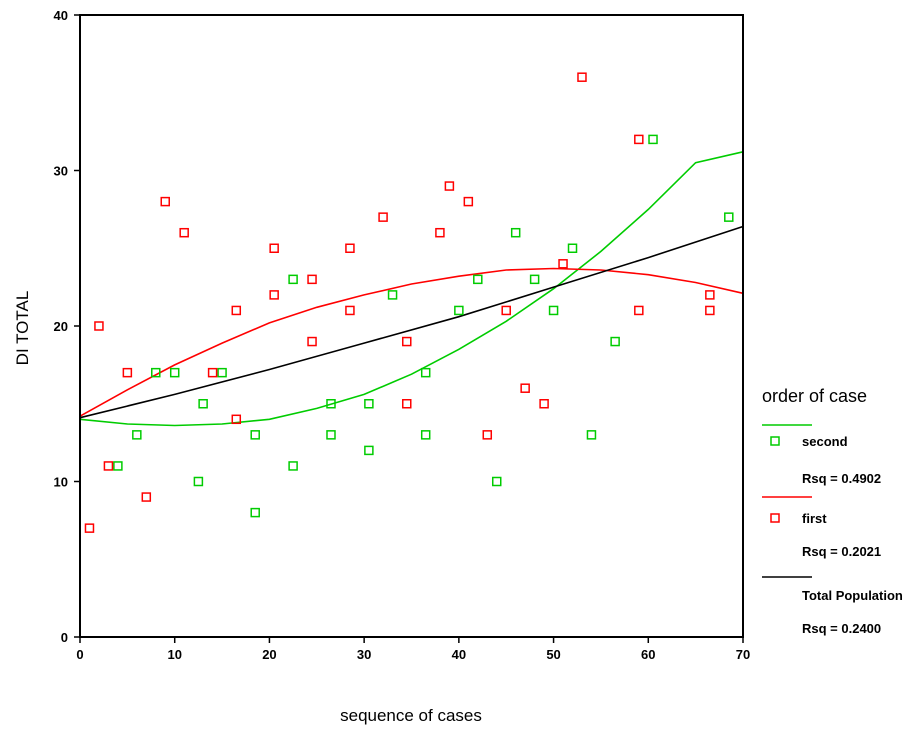 The height and width of the screenshot is (731, 910). I want to click on x-tick-label: 50, so click(553, 654).